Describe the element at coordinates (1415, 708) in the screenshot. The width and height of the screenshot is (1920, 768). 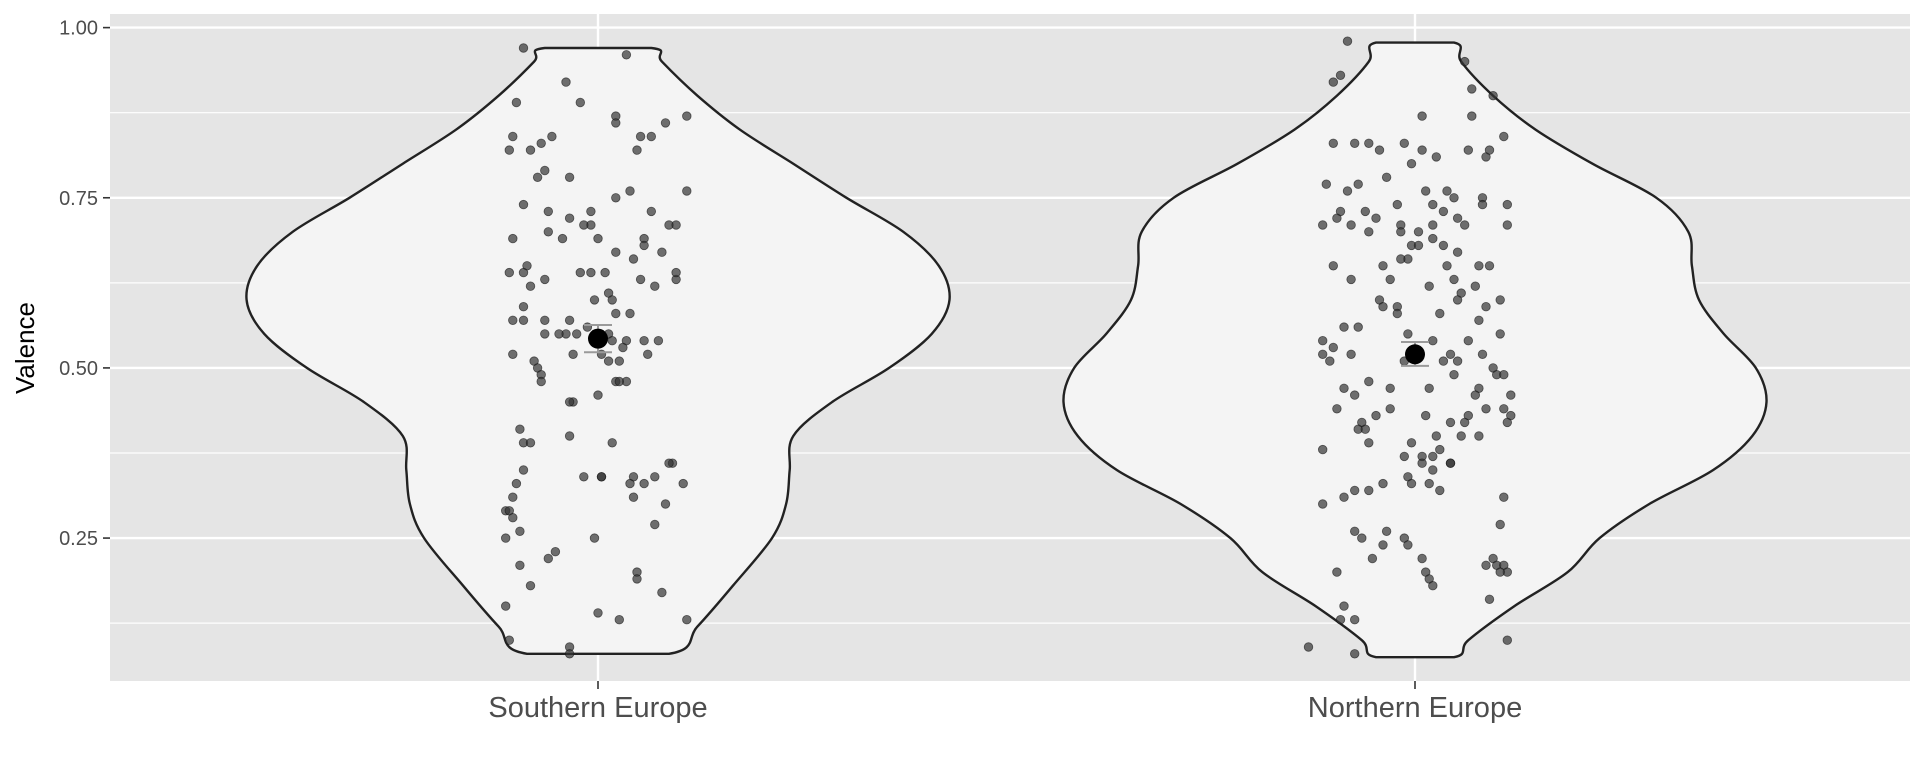
I see `x-tick-label: Northern Europe` at that location.